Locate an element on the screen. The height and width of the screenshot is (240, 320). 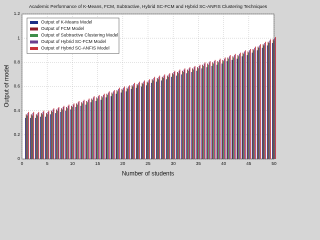
x-tick-label: 35 is located at coordinates (199, 163).